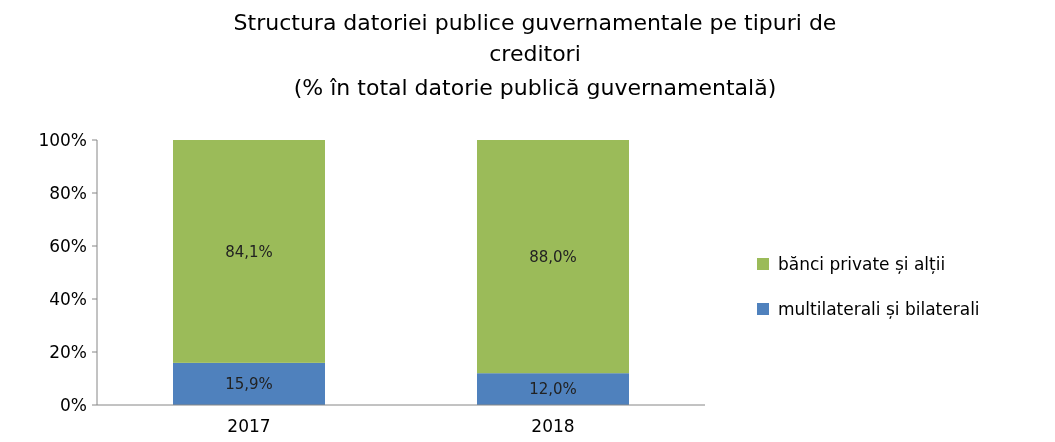 This screenshot has height=442, width=1055. What do you see at coordinates (535, 38) in the screenshot?
I see `chart-title: Structura datoriei publice guvernamentale pe tipuri de creditori` at bounding box center [535, 38].